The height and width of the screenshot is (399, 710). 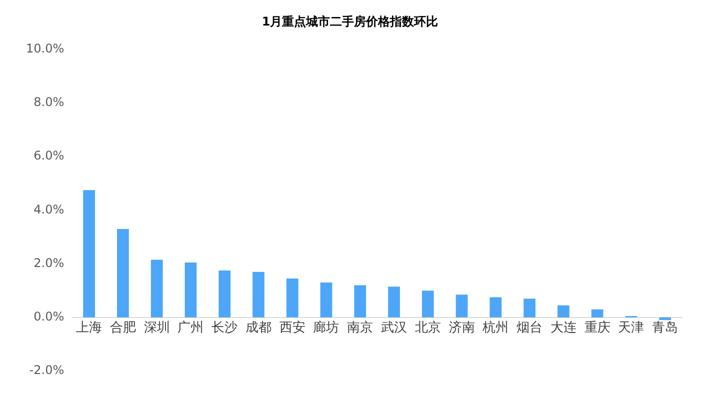 What do you see at coordinates (258, 328) in the screenshot?
I see `x-tick-label: 成都` at bounding box center [258, 328].